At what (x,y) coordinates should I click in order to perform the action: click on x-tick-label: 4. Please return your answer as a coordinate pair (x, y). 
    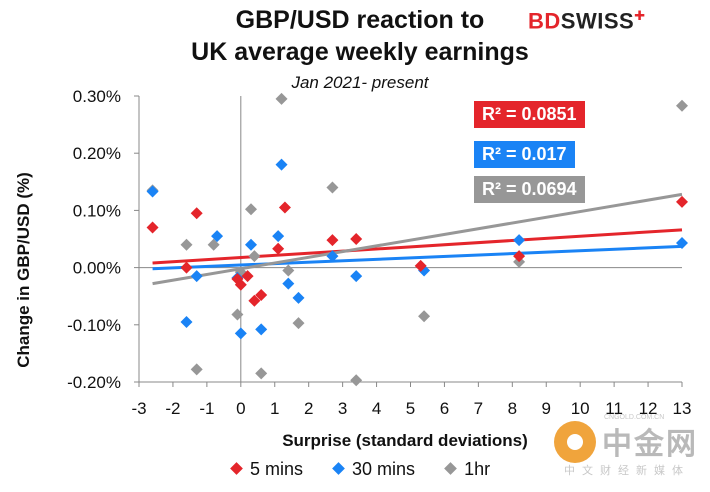
    Looking at the image, I should click on (376, 408).